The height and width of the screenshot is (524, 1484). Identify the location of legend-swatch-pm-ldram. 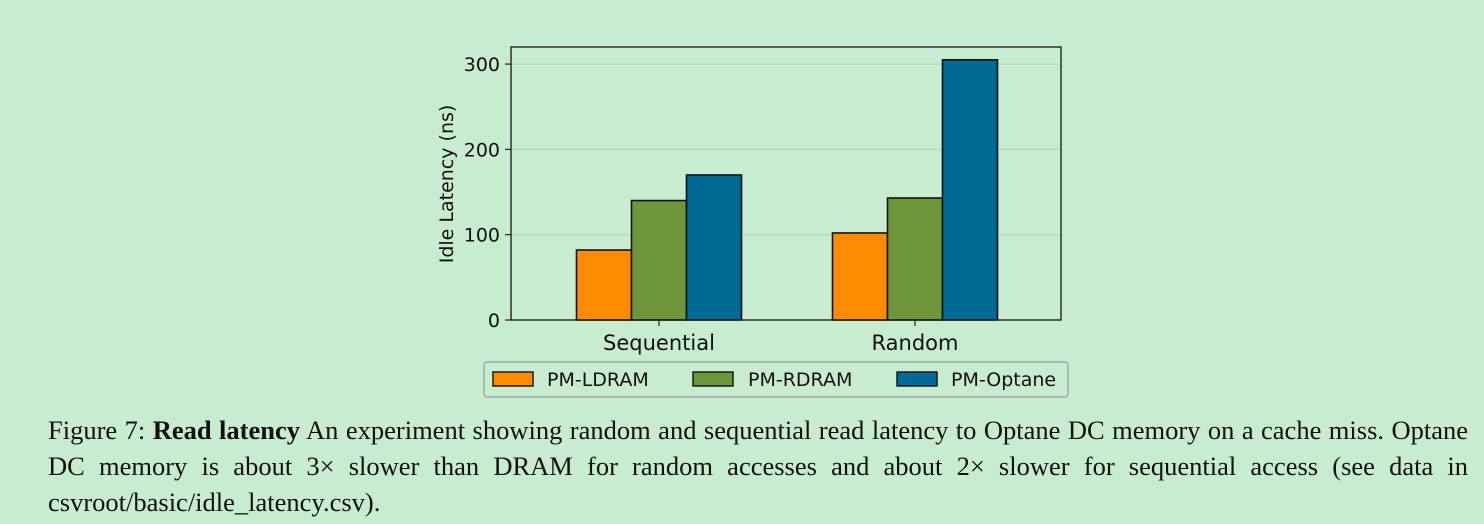
(513, 379).